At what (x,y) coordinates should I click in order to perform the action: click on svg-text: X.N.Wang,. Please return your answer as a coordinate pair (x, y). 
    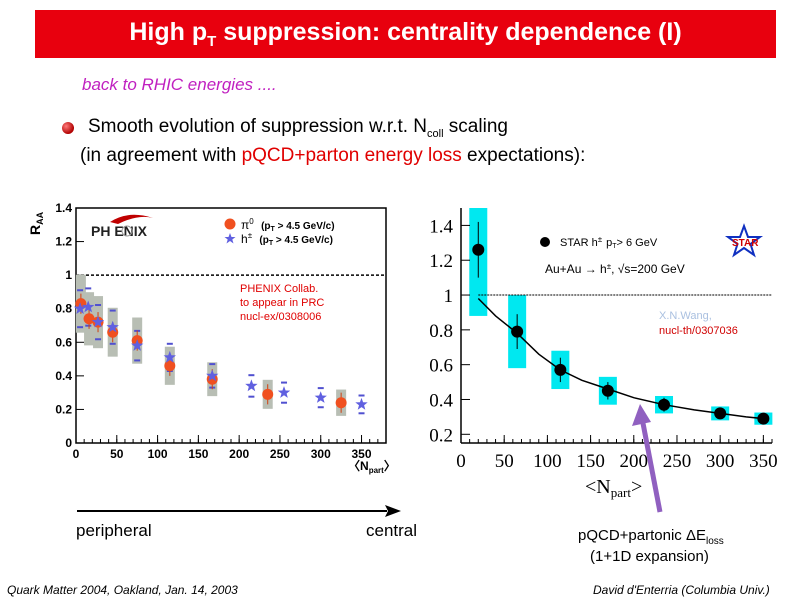
    Looking at the image, I should click on (685, 316).